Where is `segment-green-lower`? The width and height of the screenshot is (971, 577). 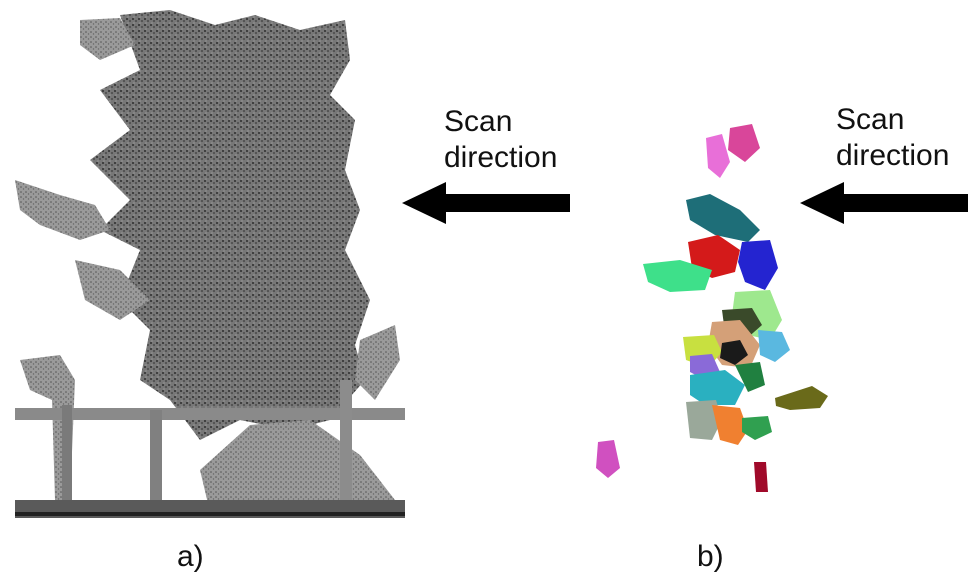
segment-green-lower is located at coordinates (757, 428).